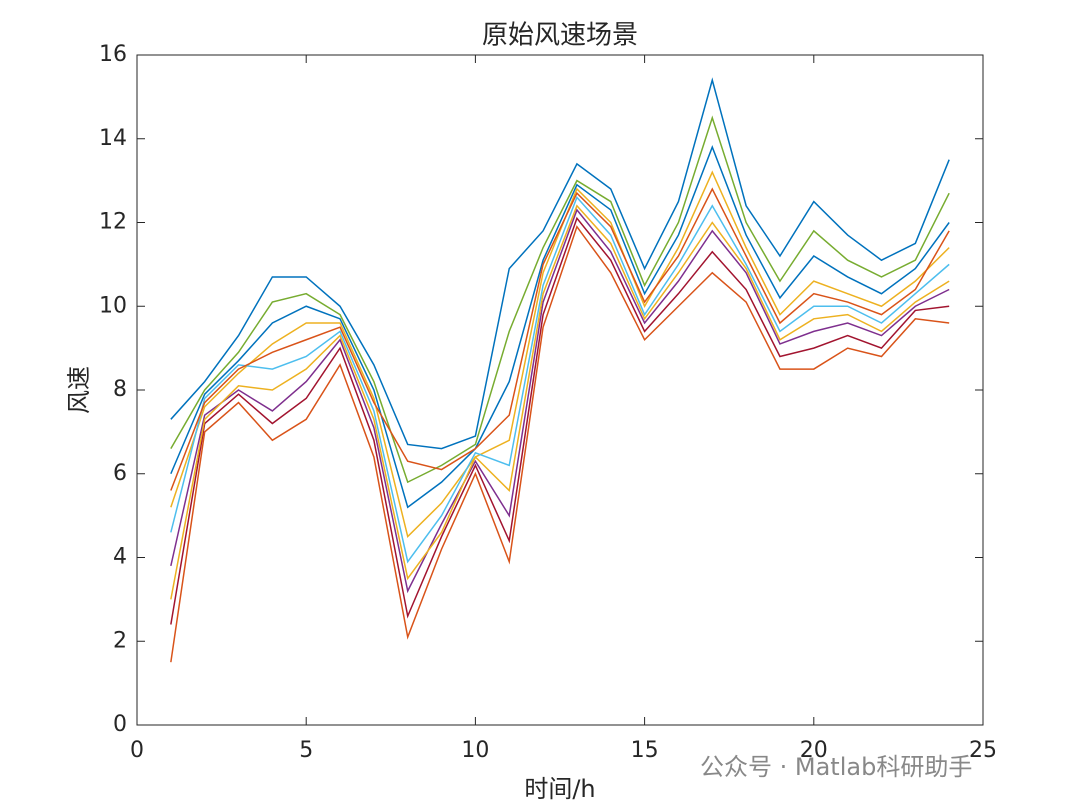 The width and height of the screenshot is (1080, 810). What do you see at coordinates (113, 222) in the screenshot?
I see `y-tick-label: 12` at bounding box center [113, 222].